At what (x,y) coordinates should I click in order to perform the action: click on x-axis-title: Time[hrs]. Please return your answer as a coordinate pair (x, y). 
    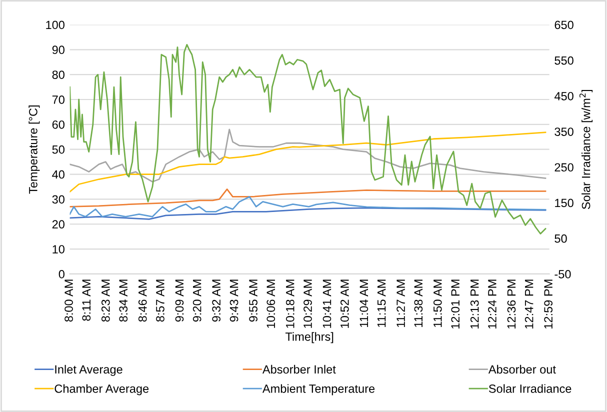
    Looking at the image, I should click on (309, 338).